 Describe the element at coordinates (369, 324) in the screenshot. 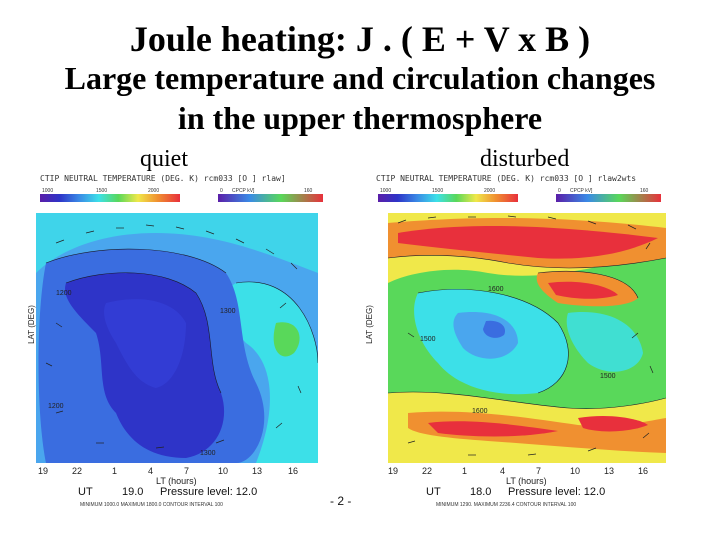

I see `right-y-axis-label: LAT (DEG)` at that location.